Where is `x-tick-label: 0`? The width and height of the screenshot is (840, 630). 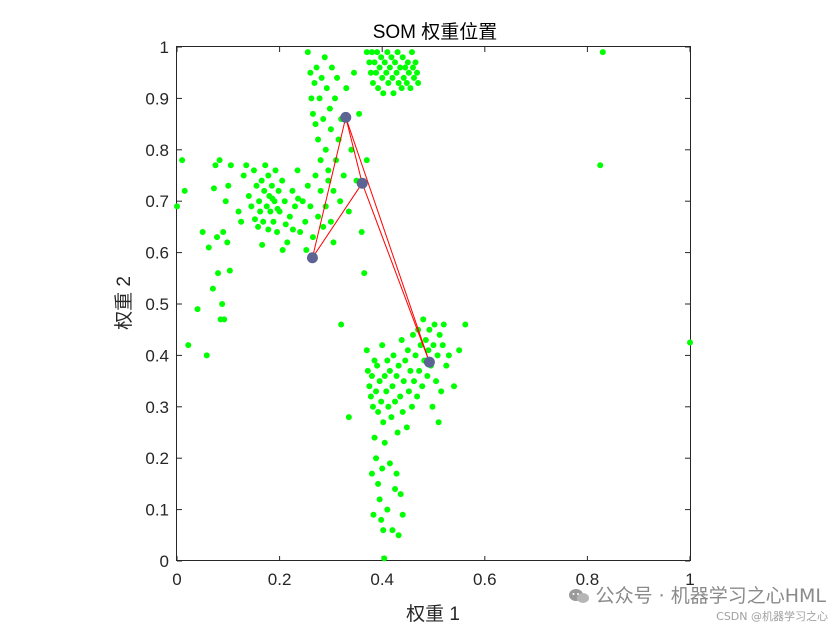
x-tick-label: 0 is located at coordinates (176, 579).